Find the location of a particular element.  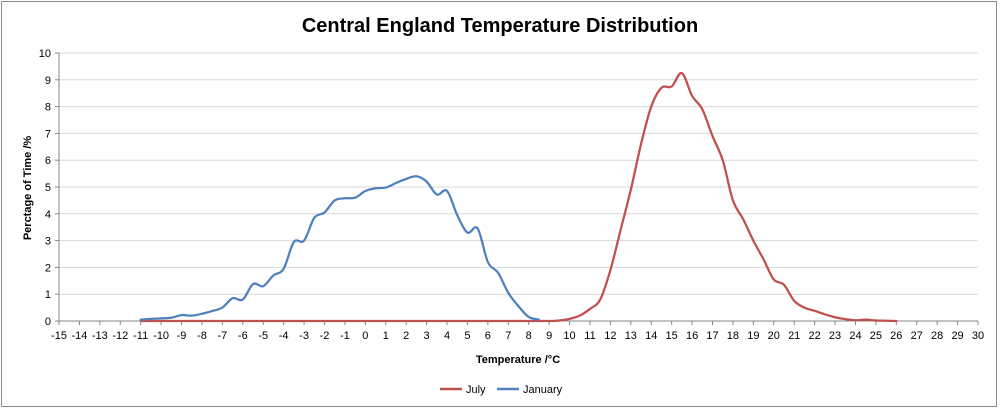

x-tick-label: -2 is located at coordinates (325, 336).